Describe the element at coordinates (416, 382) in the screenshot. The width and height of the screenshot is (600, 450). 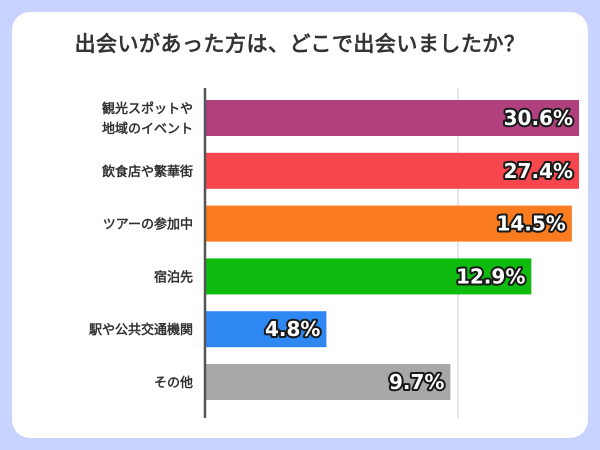
I see `value-label: 9.7%` at that location.